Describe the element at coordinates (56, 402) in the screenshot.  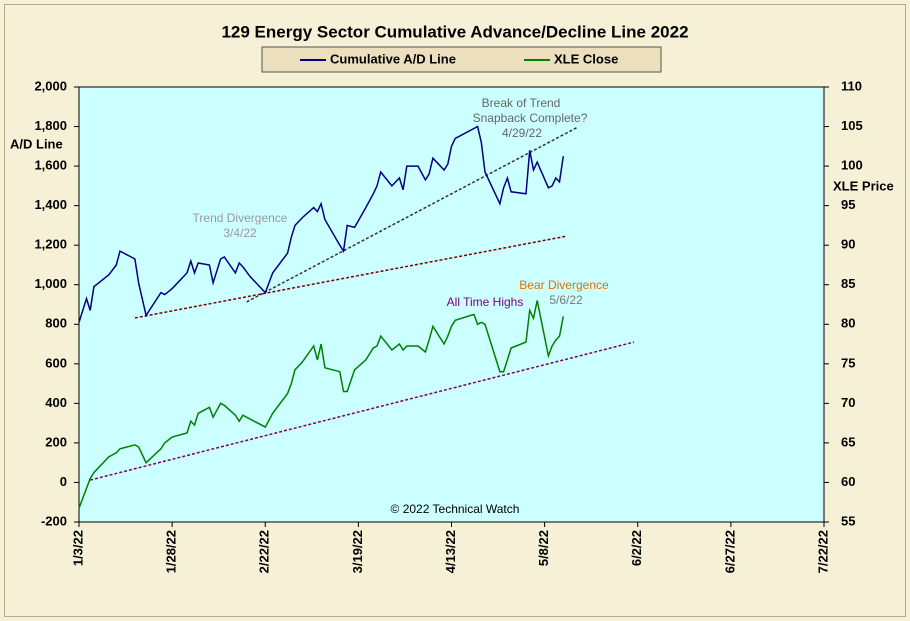
I see `y-tick-label: 400` at that location.